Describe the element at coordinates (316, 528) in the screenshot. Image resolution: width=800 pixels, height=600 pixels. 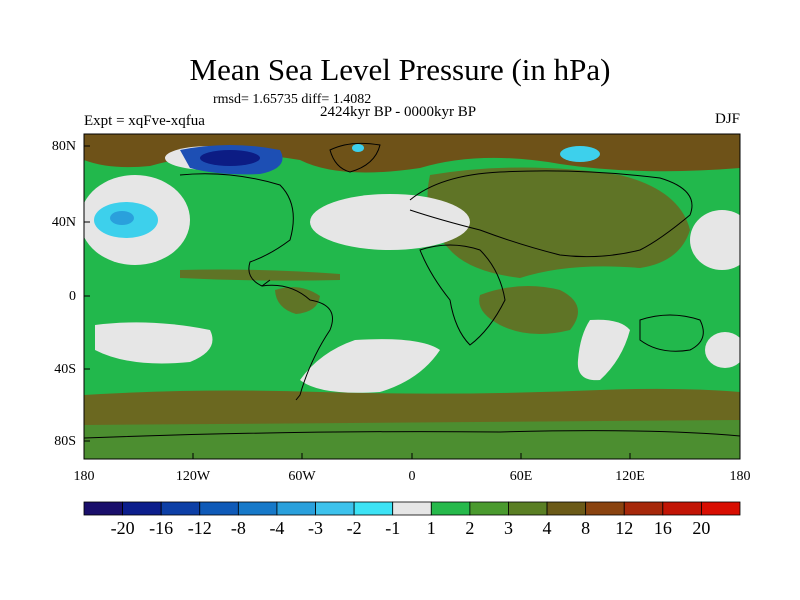
I see `colorbar-label: -3` at that location.